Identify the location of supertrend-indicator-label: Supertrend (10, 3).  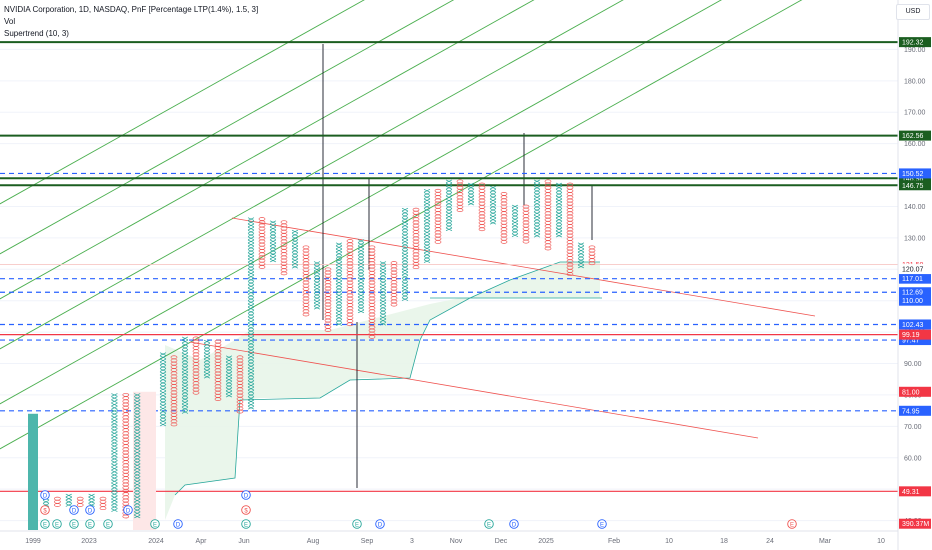
(36, 33).